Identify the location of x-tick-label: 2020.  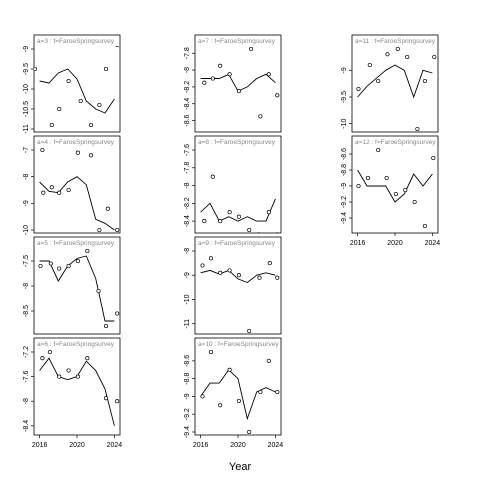
(395, 243).